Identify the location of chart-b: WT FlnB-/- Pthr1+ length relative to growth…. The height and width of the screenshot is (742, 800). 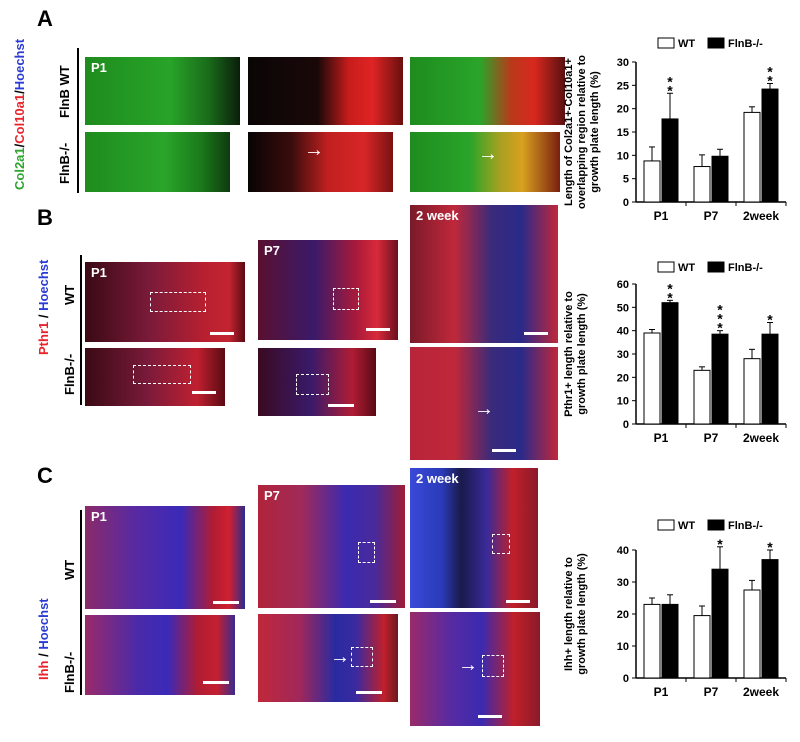
(675, 353).